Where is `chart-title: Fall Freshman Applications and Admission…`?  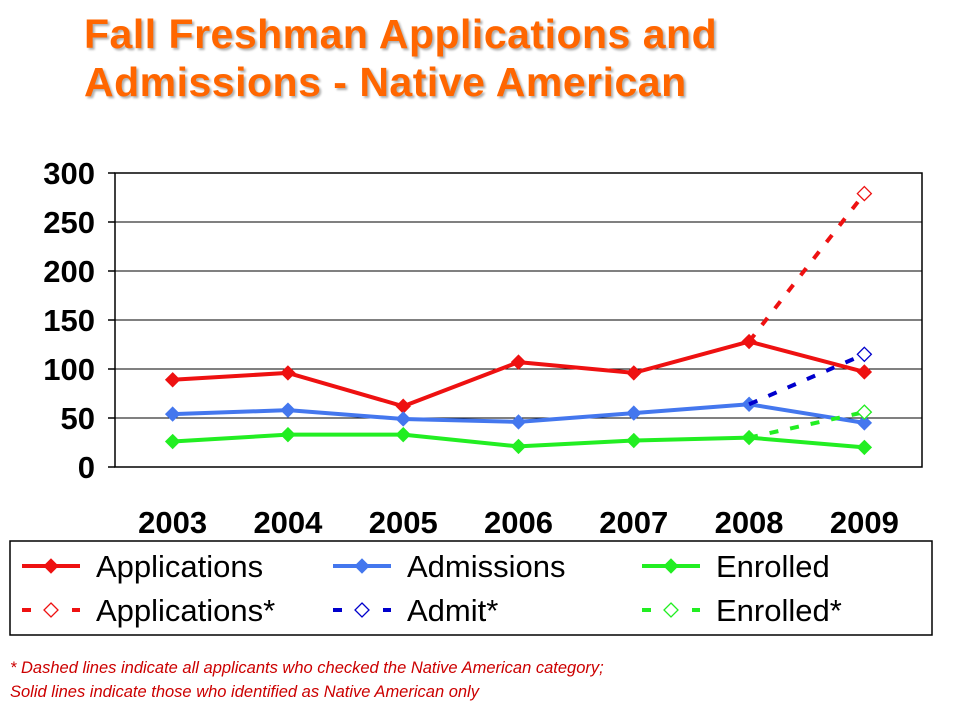
chart-title: Fall Freshman Applications and Admission… is located at coordinates (494, 58).